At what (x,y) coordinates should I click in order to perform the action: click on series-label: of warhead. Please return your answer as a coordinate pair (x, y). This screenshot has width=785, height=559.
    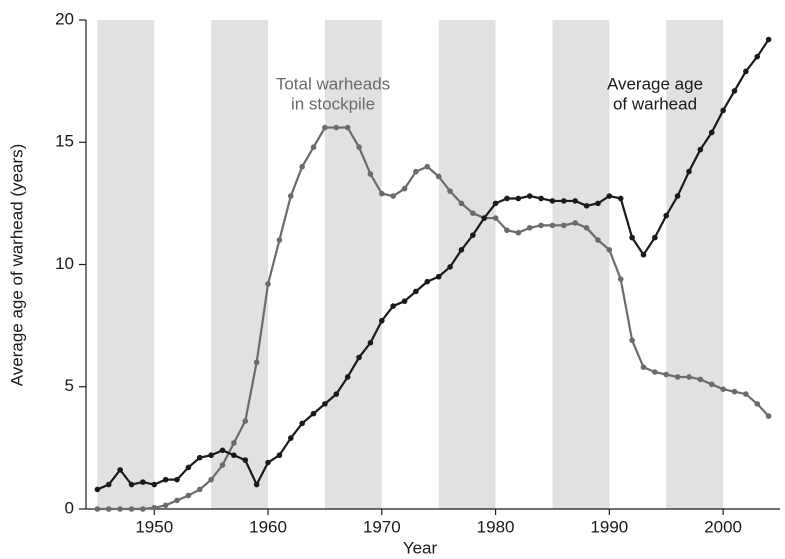
    Looking at the image, I should click on (655, 103).